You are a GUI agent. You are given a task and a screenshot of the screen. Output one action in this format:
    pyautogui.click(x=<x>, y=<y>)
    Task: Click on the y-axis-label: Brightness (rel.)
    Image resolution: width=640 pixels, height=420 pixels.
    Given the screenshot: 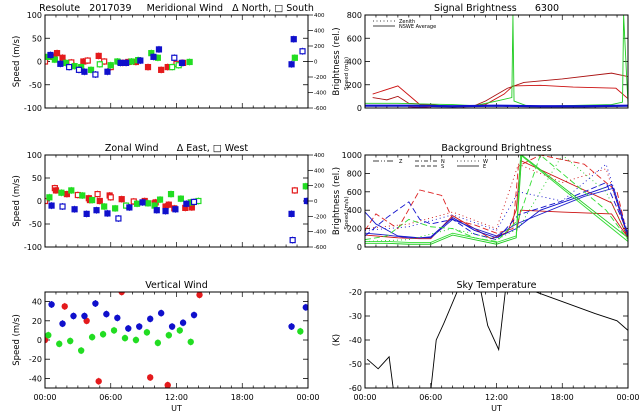 What is the action you would take?
    pyautogui.click(x=337, y=61)
    